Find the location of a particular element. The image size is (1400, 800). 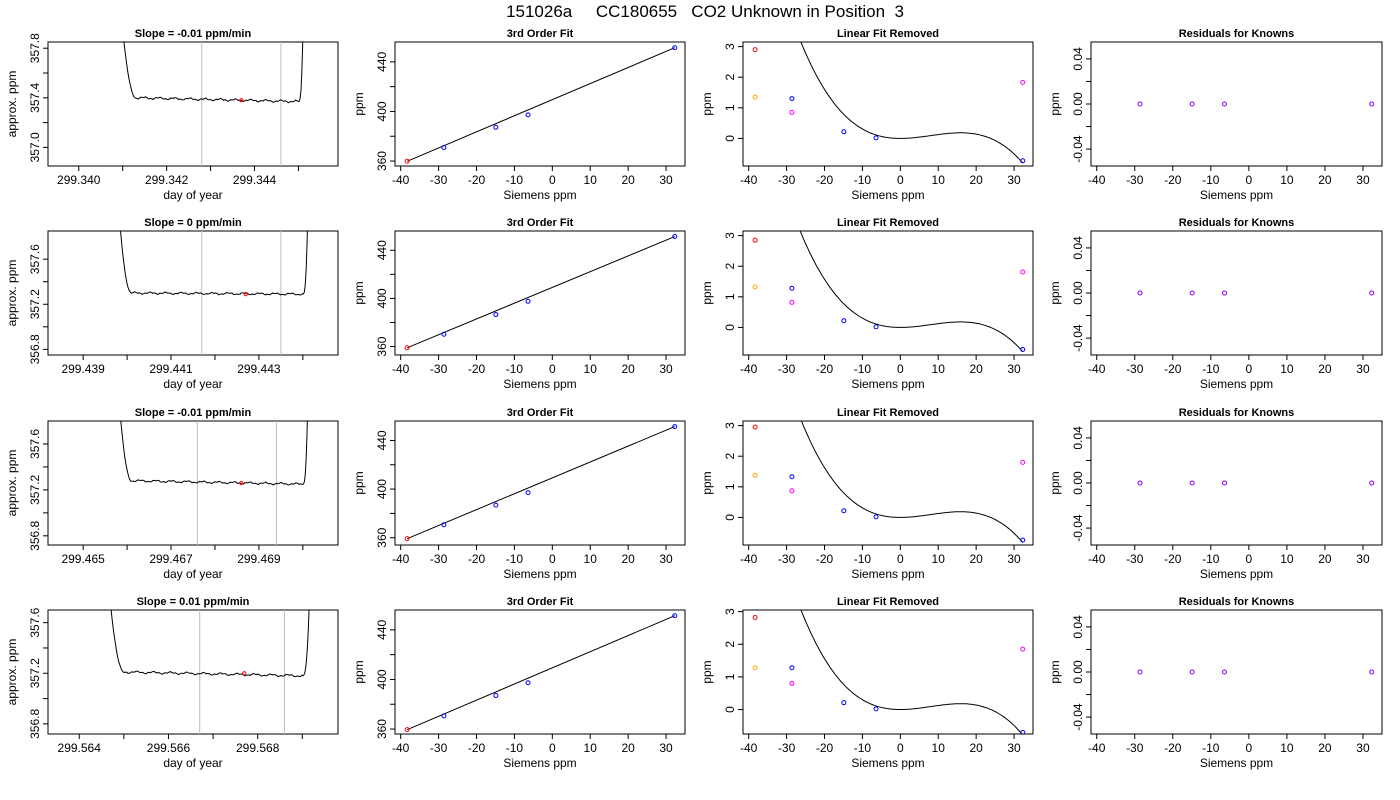

r3c3-y-tick-label: 2 is located at coordinates (730, 456).